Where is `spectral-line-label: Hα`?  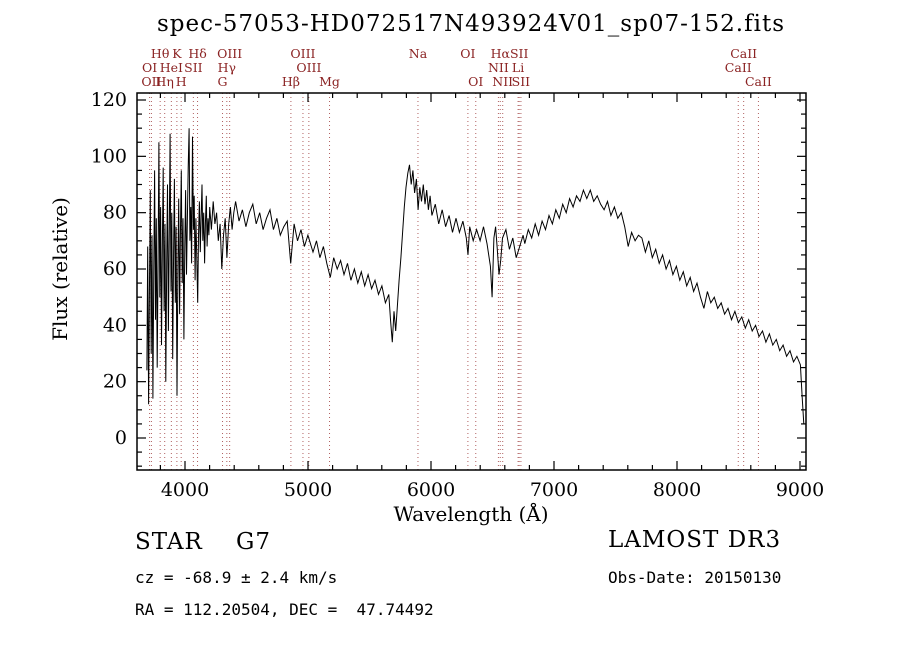
spectral-line-label: Hα is located at coordinates (501, 53).